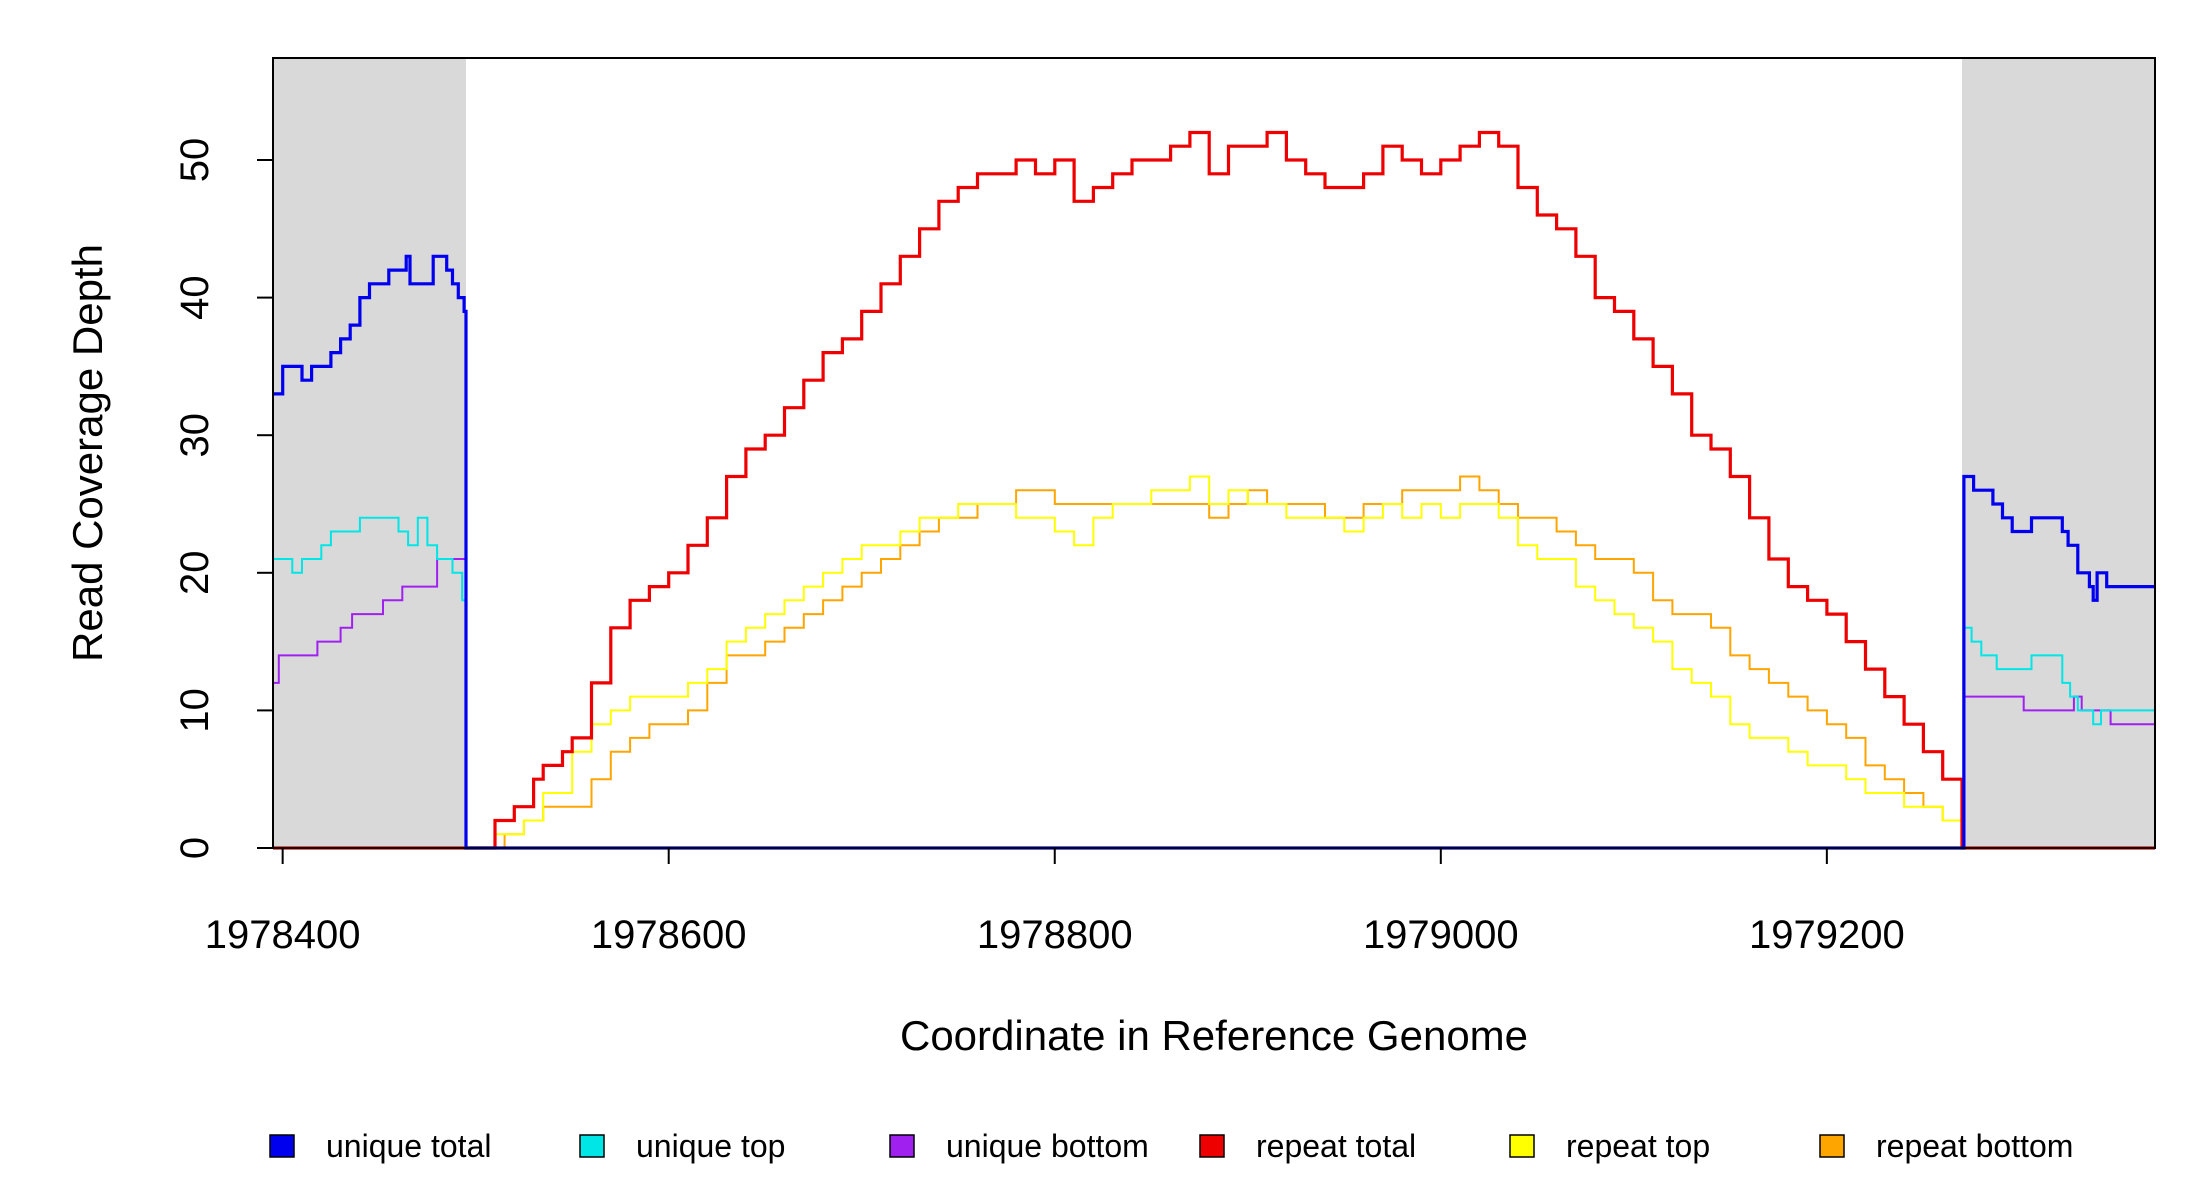 Image resolution: width=2200 pixels, height=1200 pixels. I want to click on x-tick-label-1978400: 1978400, so click(283, 935).